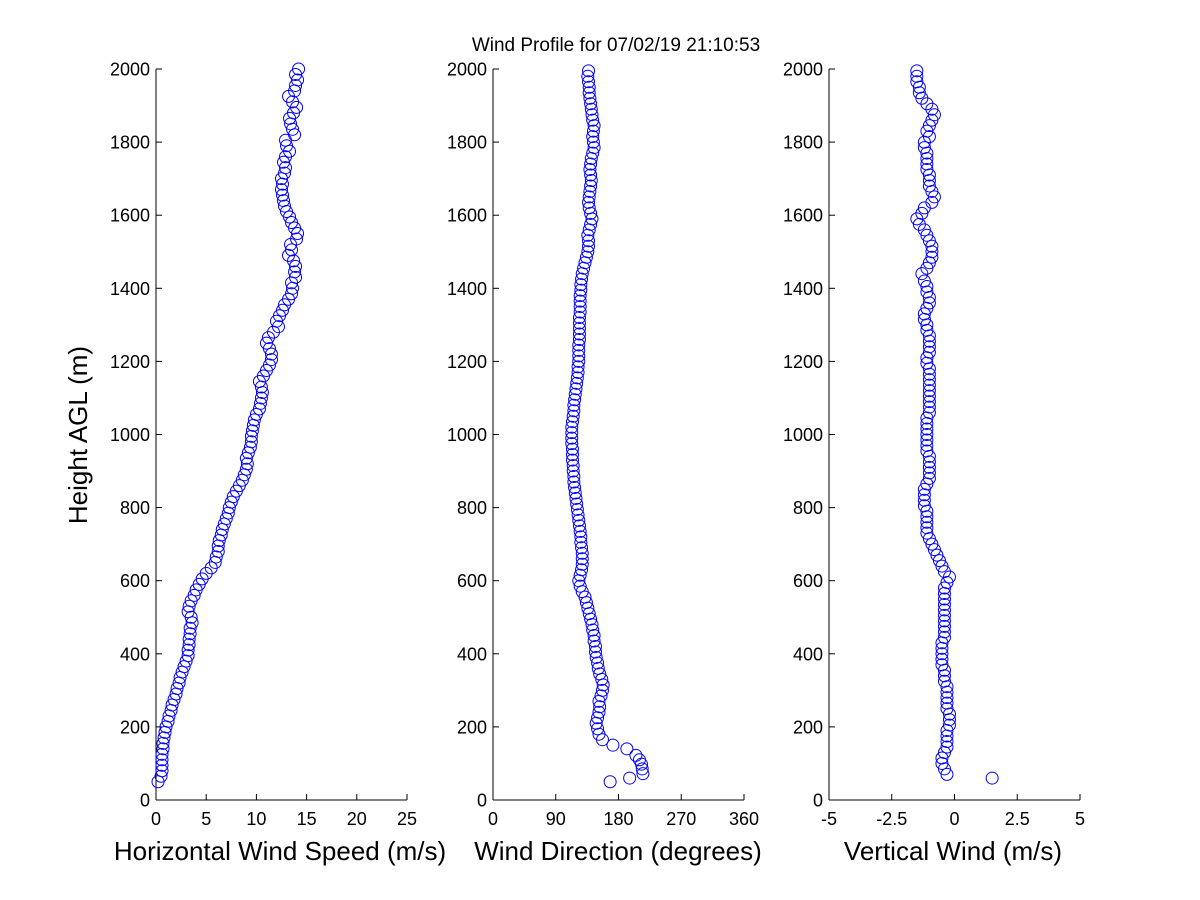 This screenshot has width=1200, height=900. What do you see at coordinates (130, 289) in the screenshot?
I see `y-tick-label-speed: 1400` at bounding box center [130, 289].